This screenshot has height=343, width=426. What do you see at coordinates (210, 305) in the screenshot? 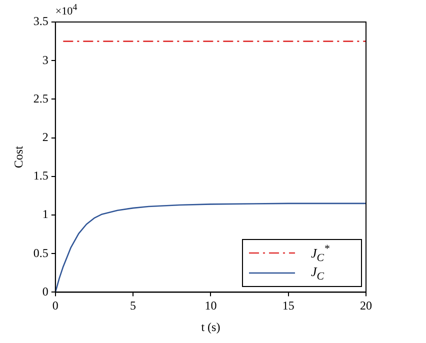
I see `x-tick-label: 10` at bounding box center [210, 305].